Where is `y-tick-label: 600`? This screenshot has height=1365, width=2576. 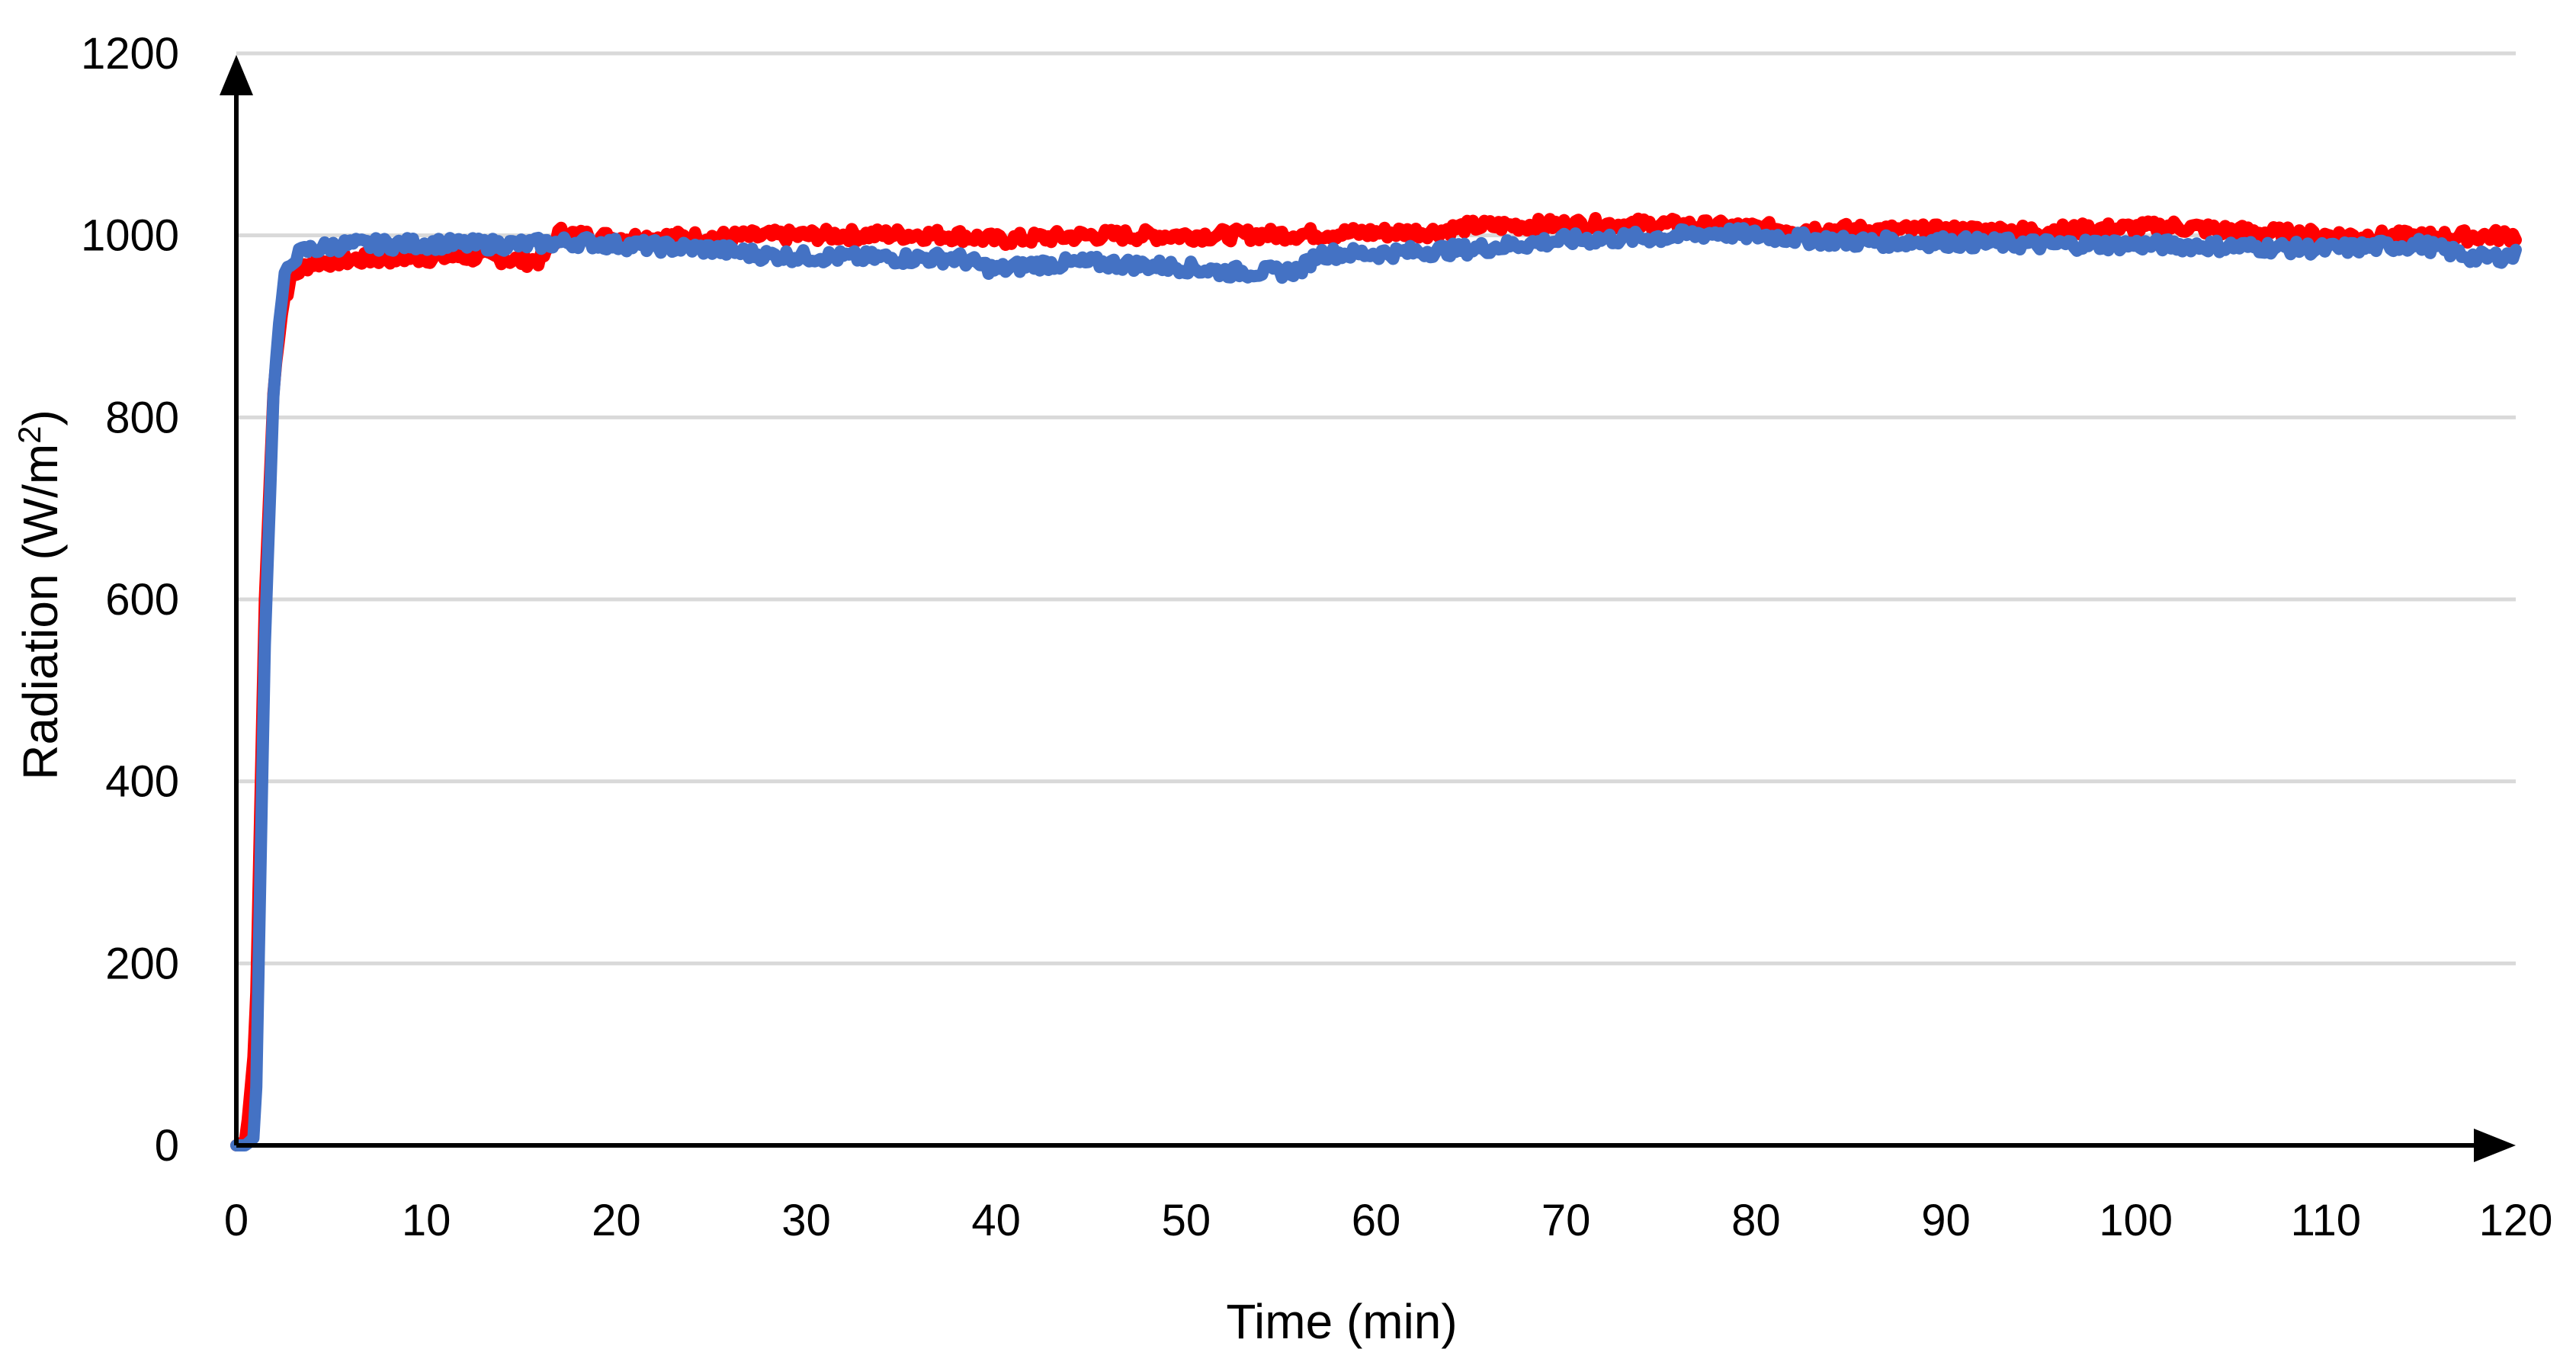 y-tick-label: 600 is located at coordinates (142, 600).